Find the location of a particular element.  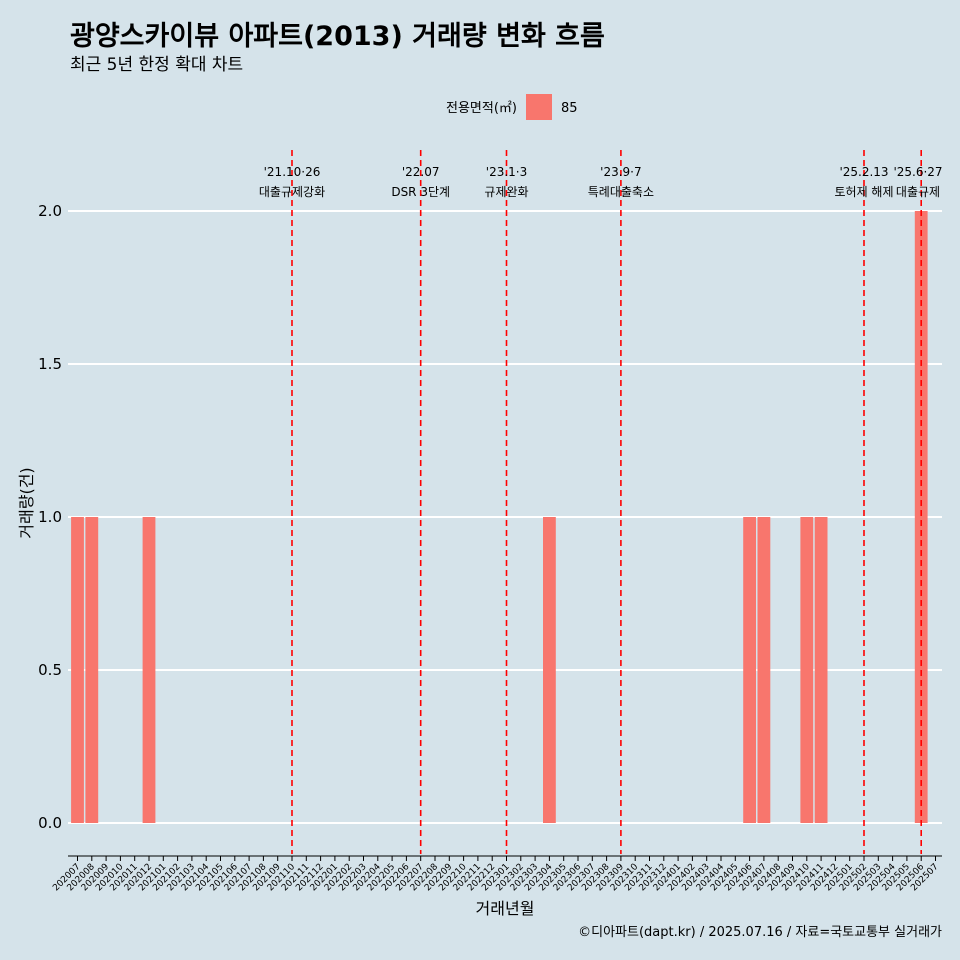

event-name-label: 대출규제강화 is located at coordinates (292, 192).